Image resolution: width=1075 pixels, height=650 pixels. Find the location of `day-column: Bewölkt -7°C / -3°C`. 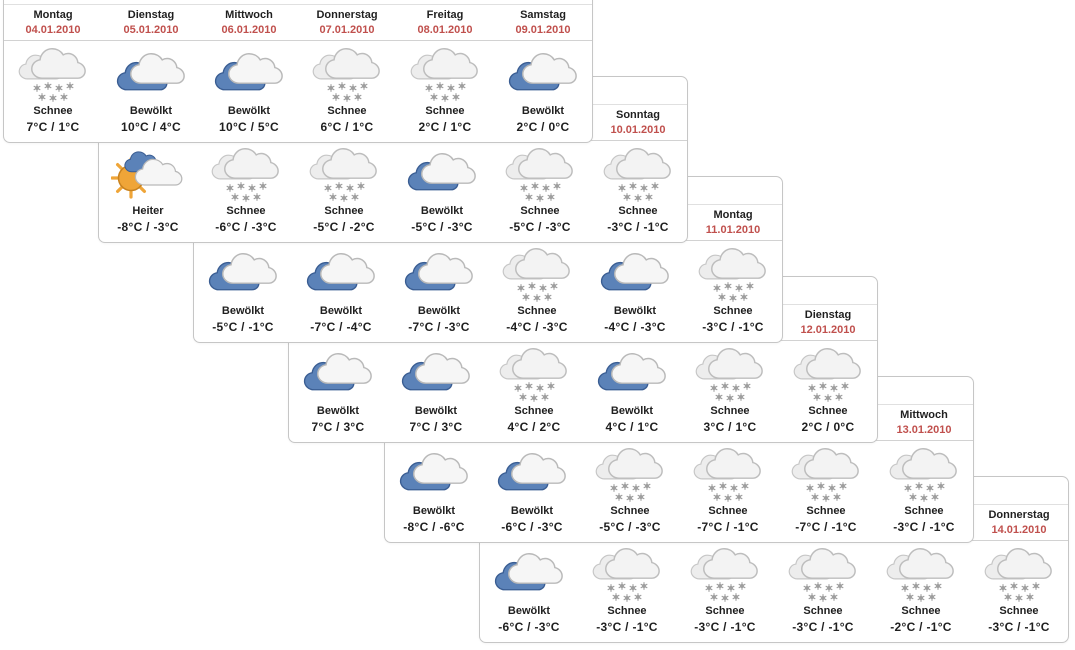

day-column: Bewölkt -7°C / -3°C is located at coordinates (439, 291).